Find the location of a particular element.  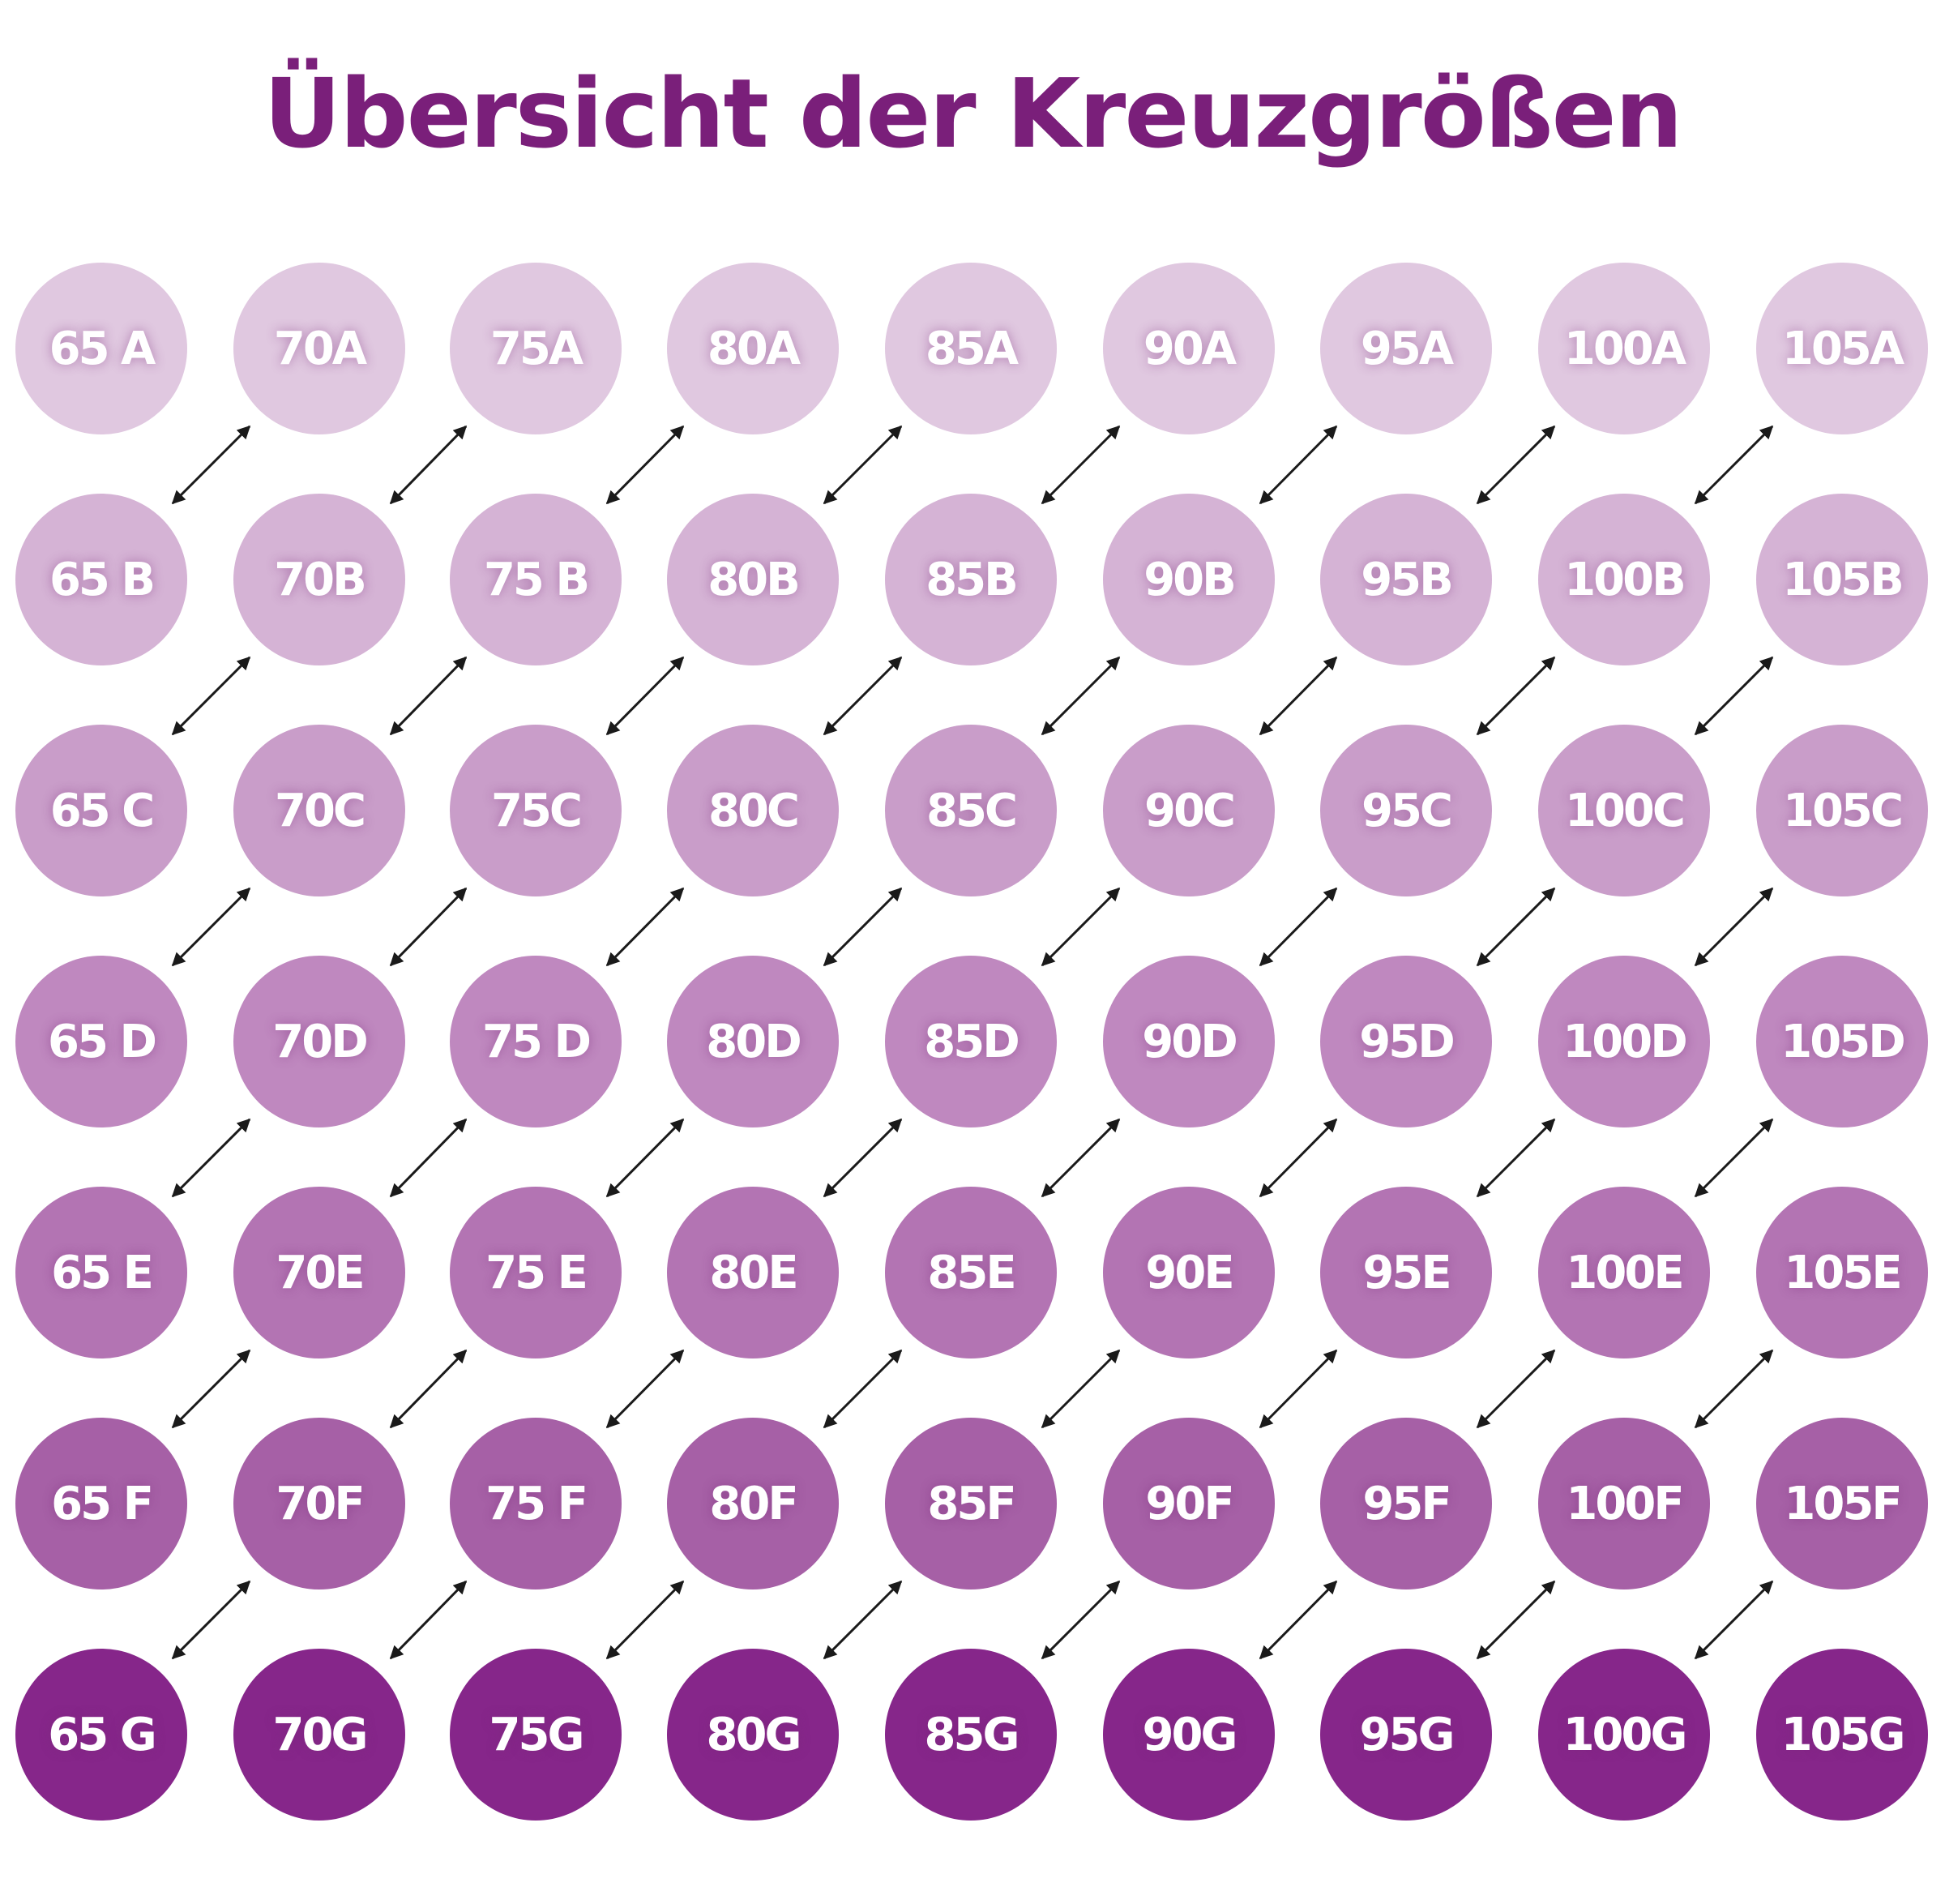

size-circle-85C: 85C is located at coordinates (971, 811).